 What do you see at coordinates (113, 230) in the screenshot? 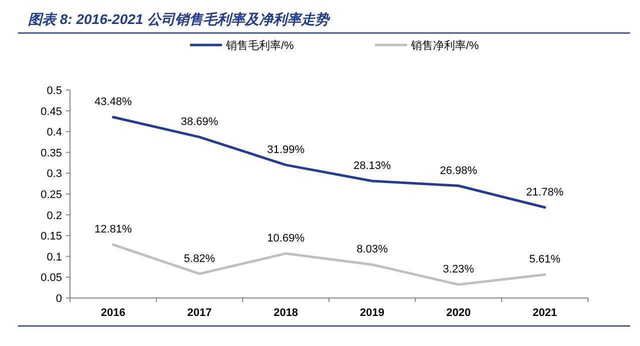
I see `data-label: 12.81%` at bounding box center [113, 230].